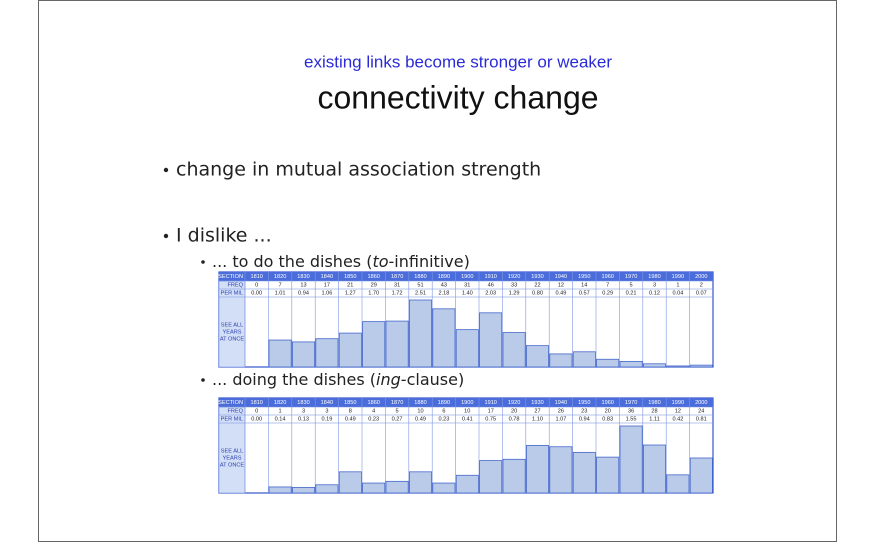 The height and width of the screenshot is (544, 874). What do you see at coordinates (701, 419) in the screenshot?
I see `per-mil-value: 0.81` at bounding box center [701, 419].